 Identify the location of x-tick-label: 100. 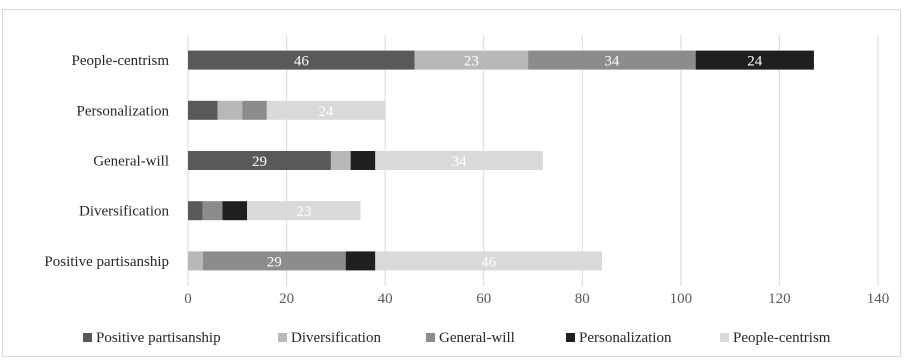
(681, 299).